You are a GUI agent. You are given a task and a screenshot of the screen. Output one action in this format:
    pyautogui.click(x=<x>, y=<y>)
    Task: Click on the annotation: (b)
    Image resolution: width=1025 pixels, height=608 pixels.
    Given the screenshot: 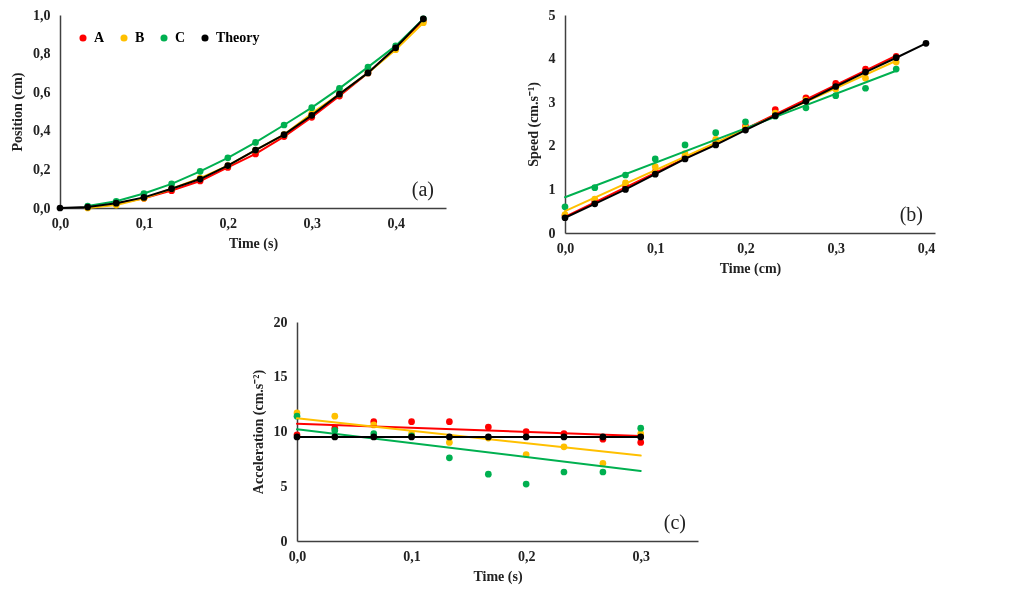 What is the action you would take?
    pyautogui.click(x=911, y=214)
    